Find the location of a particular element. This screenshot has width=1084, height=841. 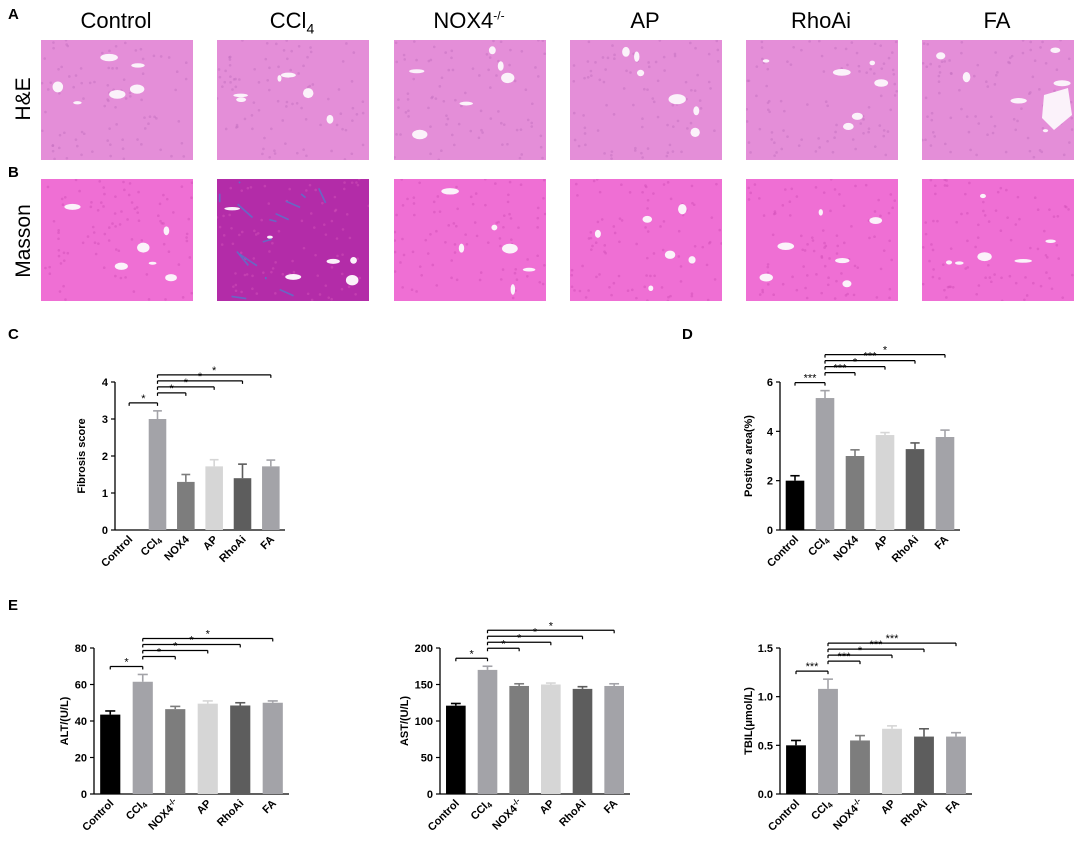

column-header-nox4-superscript: -/- is located at coordinates (499, 15).